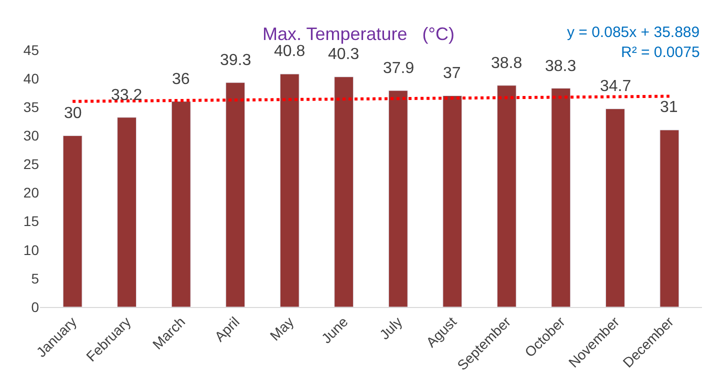 This screenshot has height=392, width=717. What do you see at coordinates (344, 54) in the screenshot?
I see `data-label: 40.3` at bounding box center [344, 54].